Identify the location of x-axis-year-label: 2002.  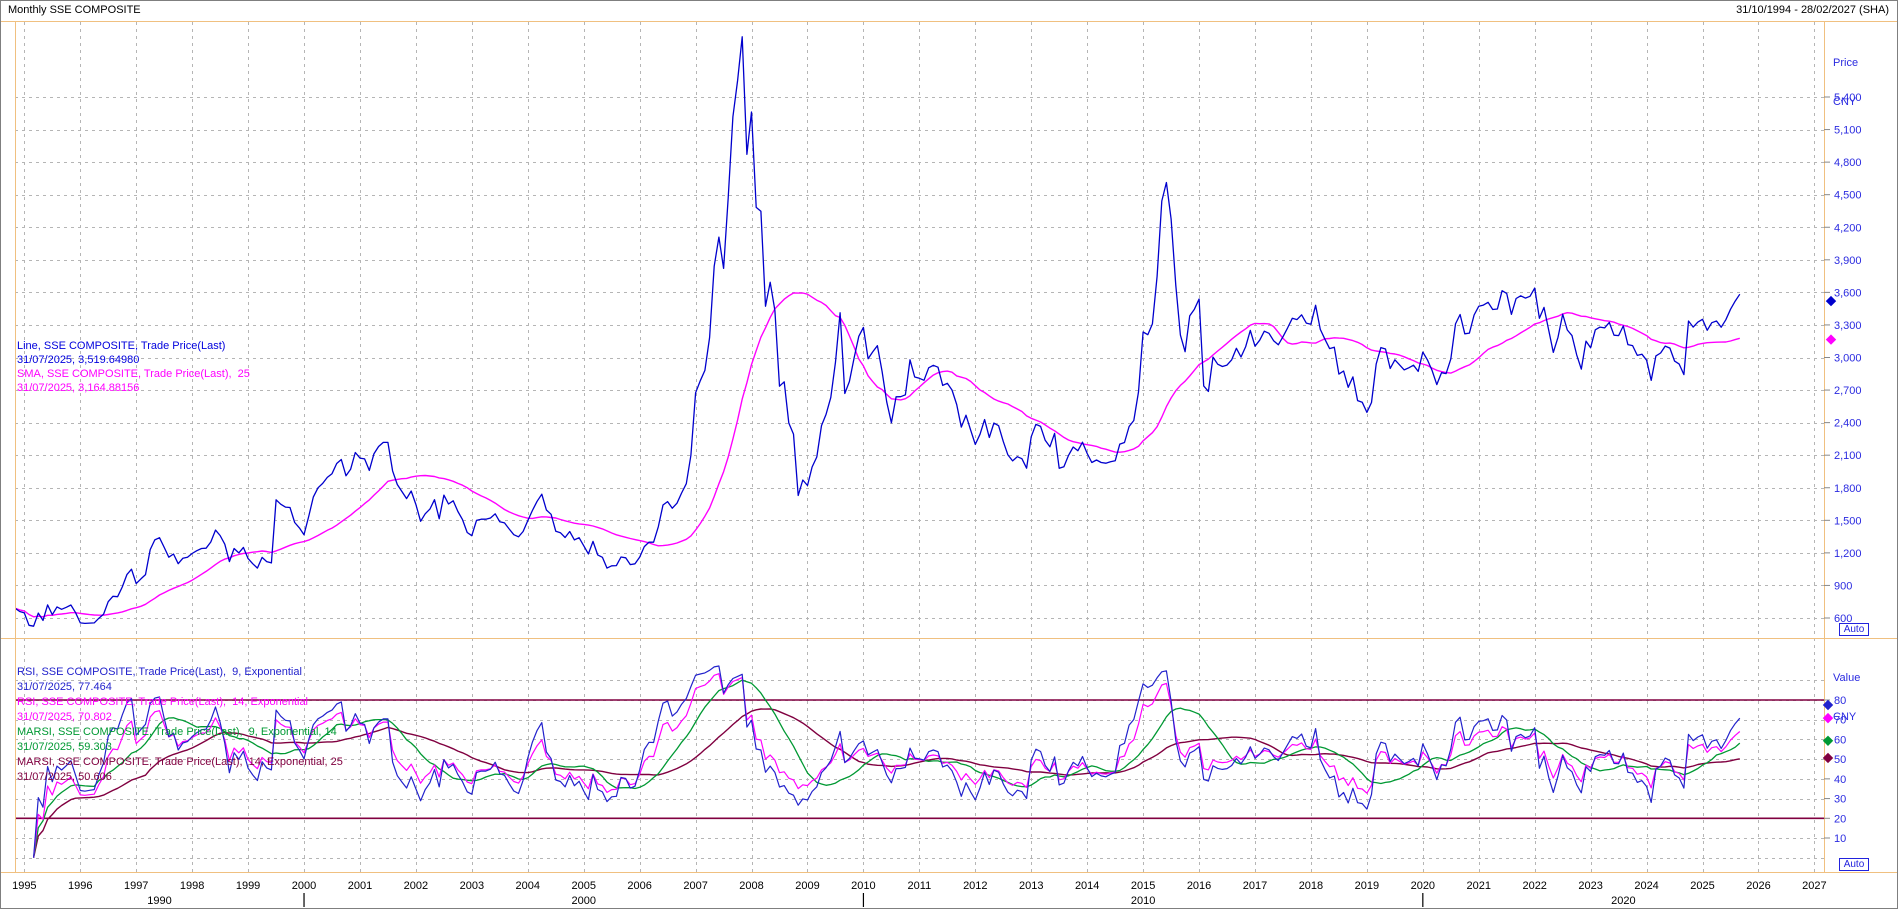
(416, 886).